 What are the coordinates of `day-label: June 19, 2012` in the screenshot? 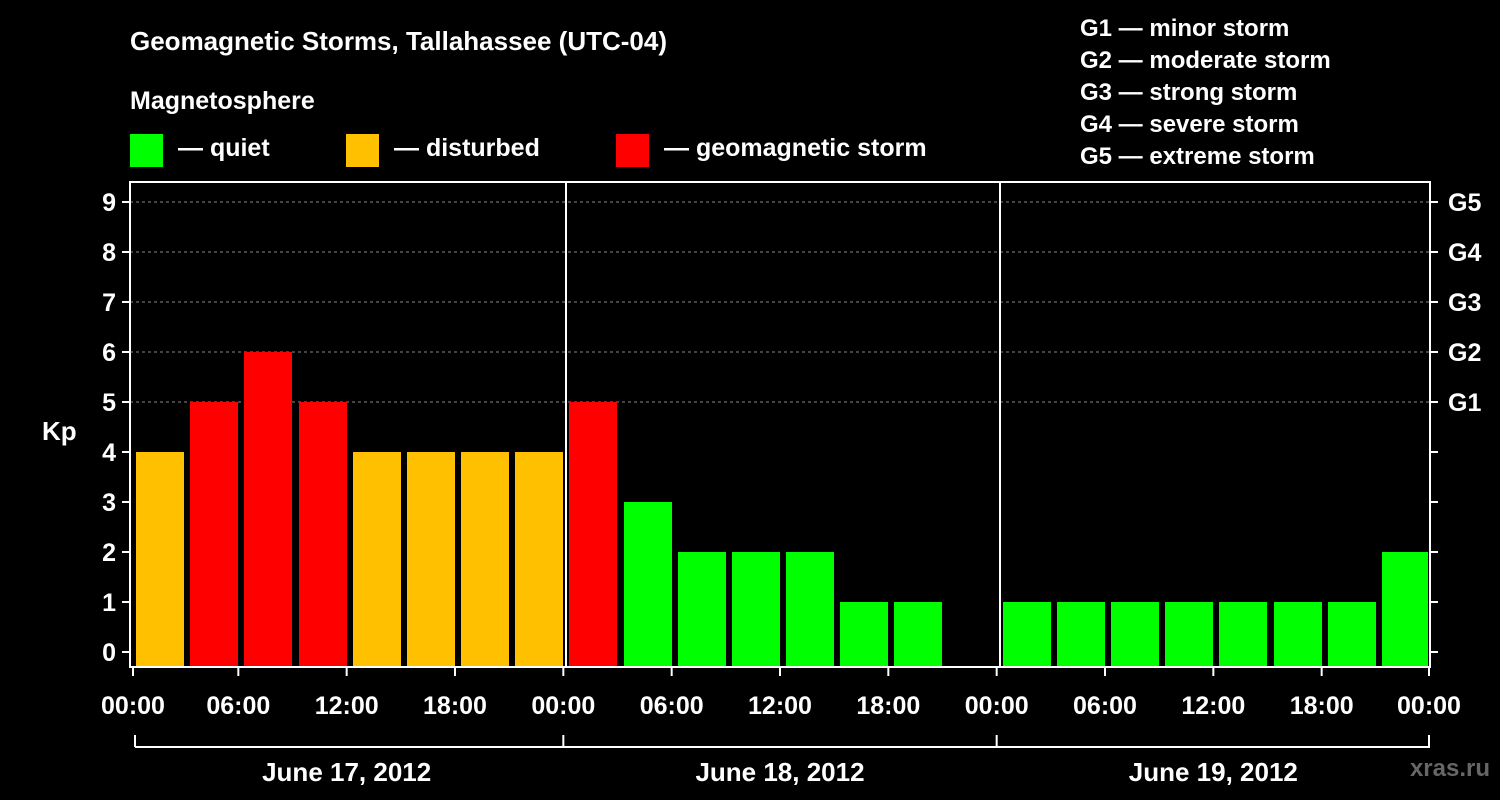 It's located at (1213, 772).